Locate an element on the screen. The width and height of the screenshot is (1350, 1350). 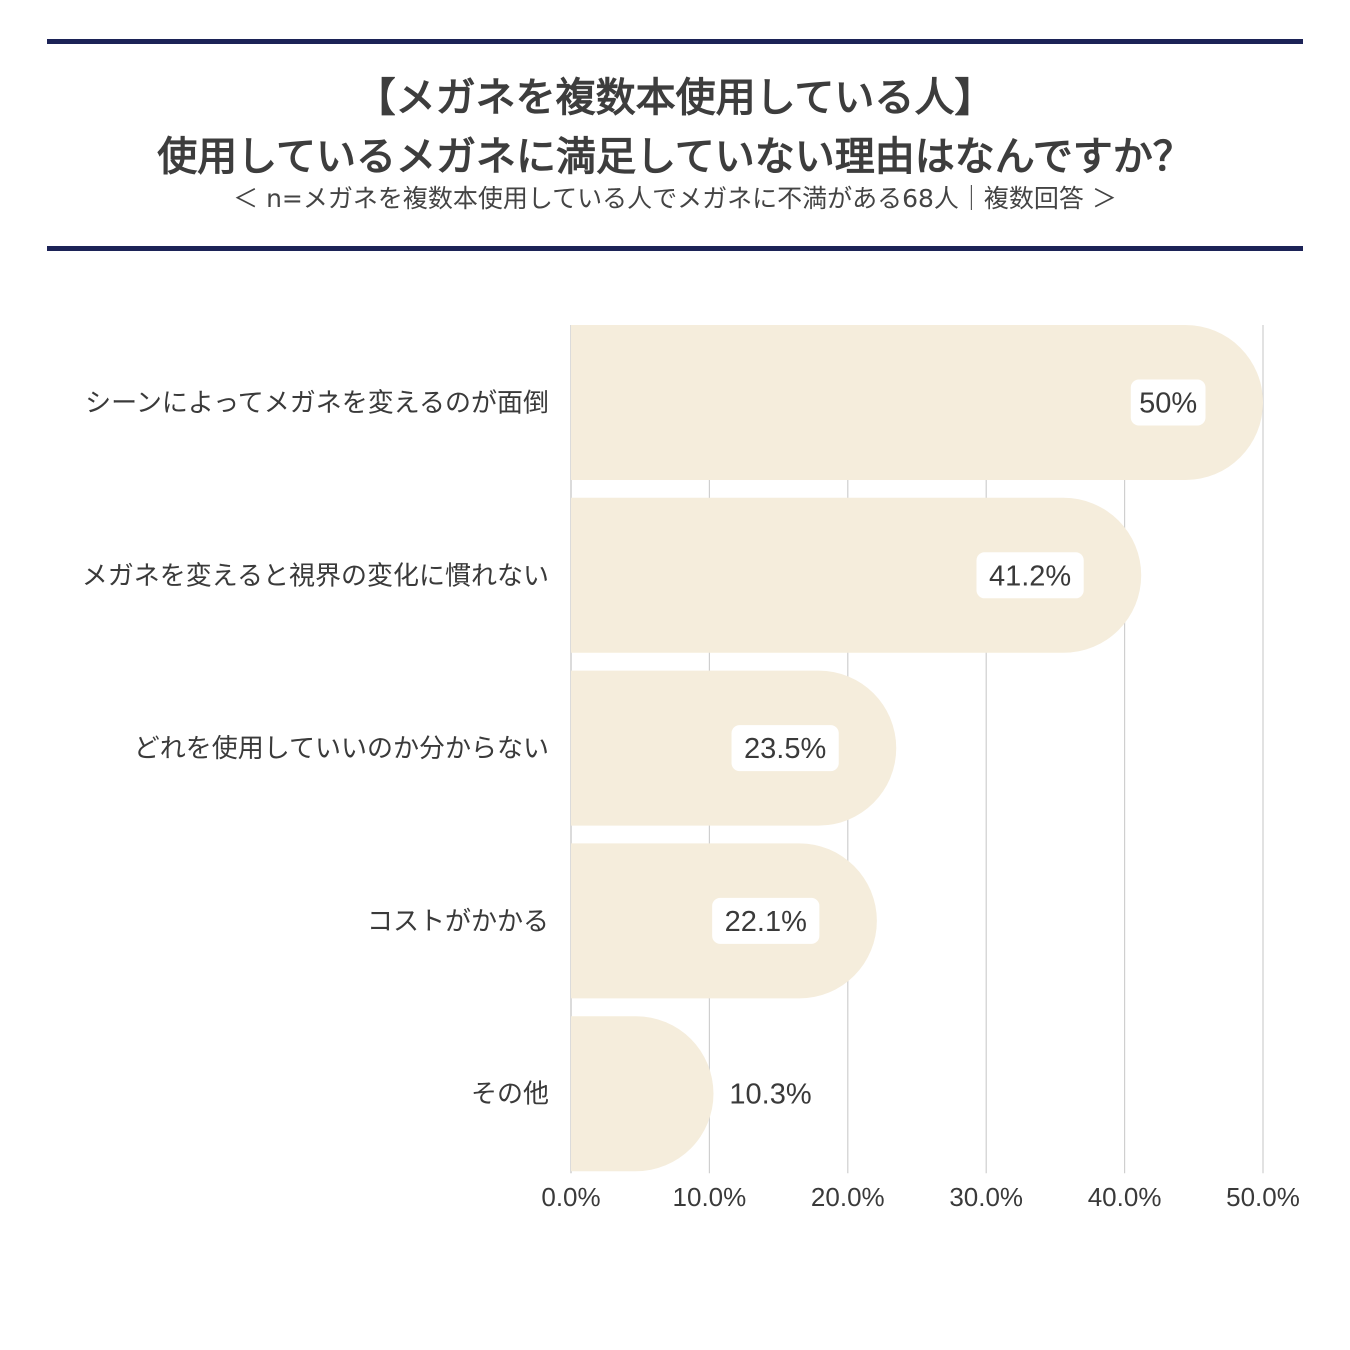
category-label: その他 is located at coordinates (510, 1095).